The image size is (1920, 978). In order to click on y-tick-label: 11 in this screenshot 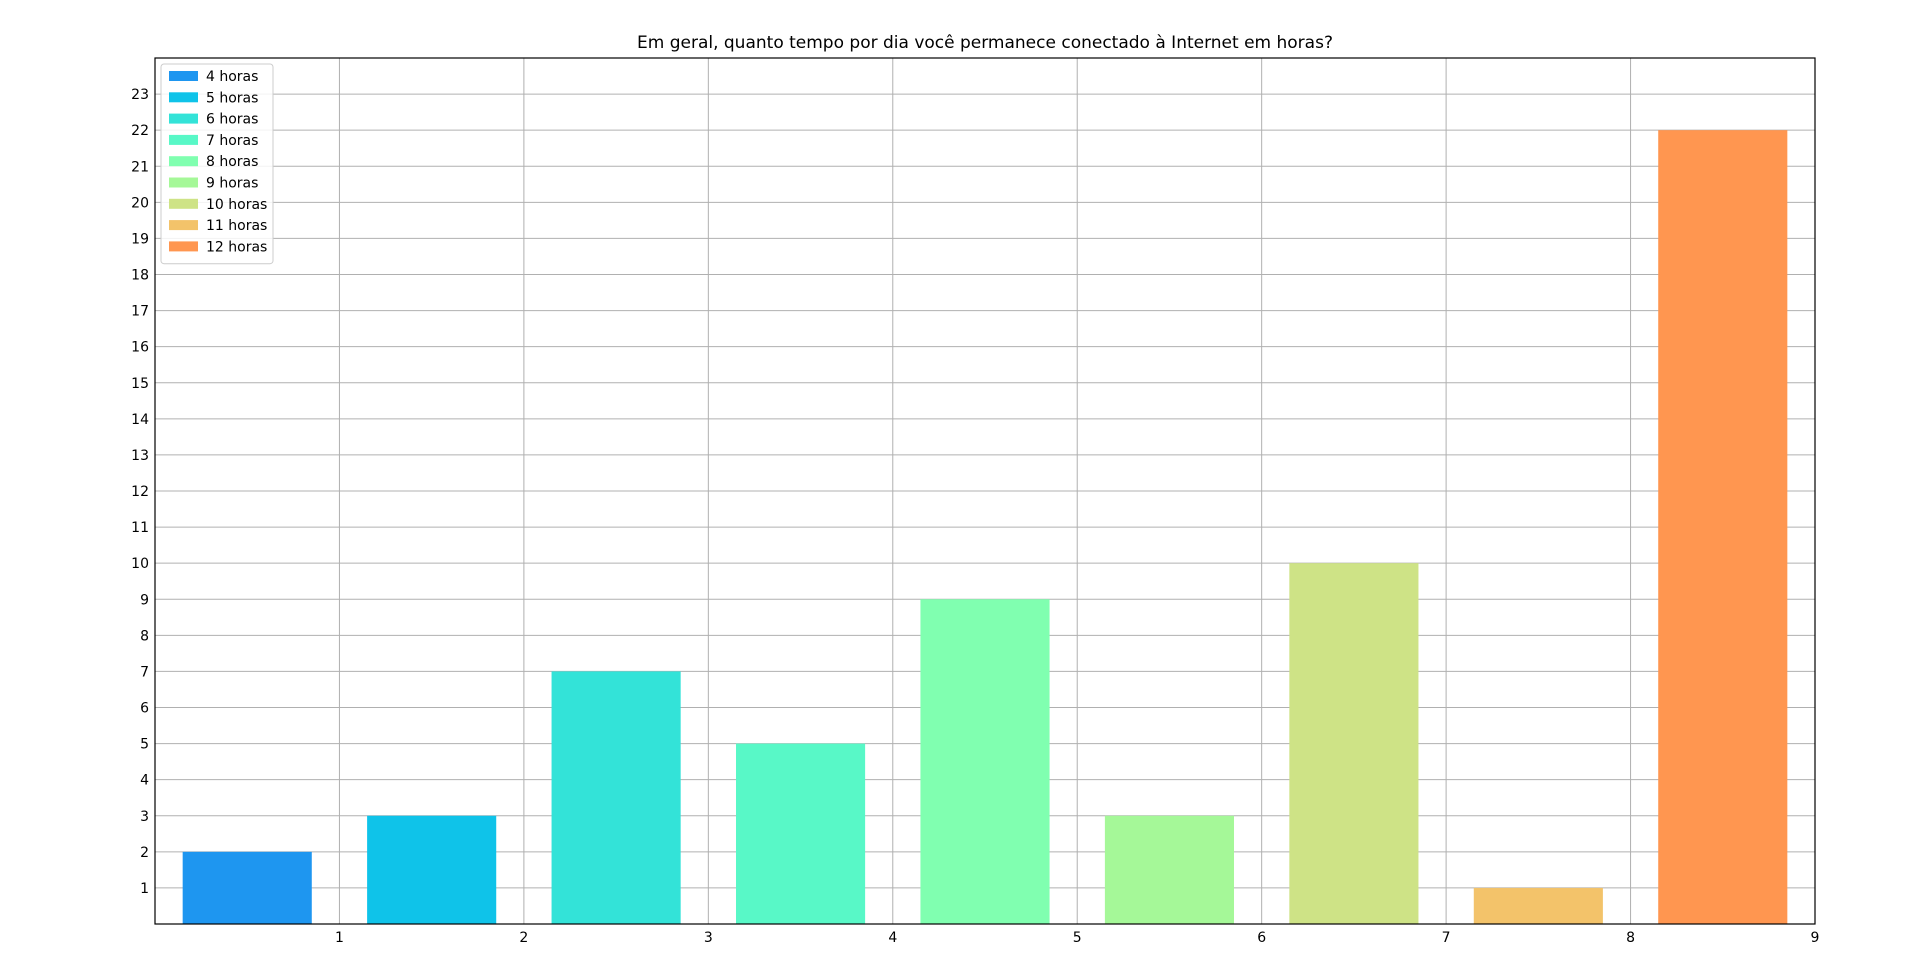, I will do `click(140, 528)`.